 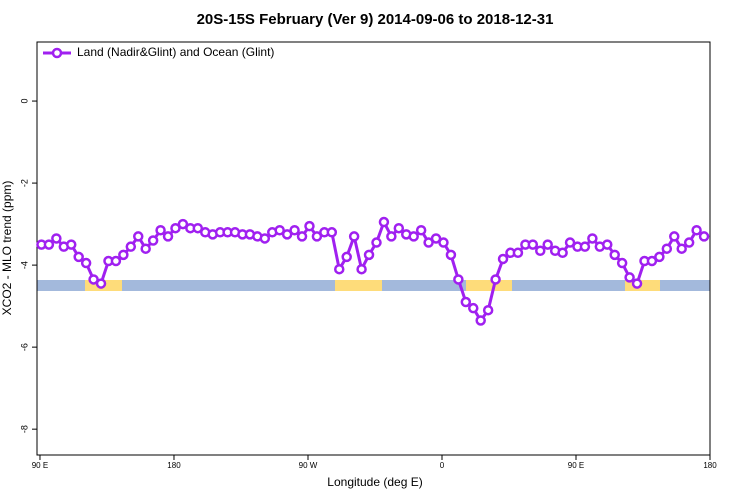 What do you see at coordinates (24, 429) in the screenshot?
I see `y-tick-label: -8` at bounding box center [24, 429].